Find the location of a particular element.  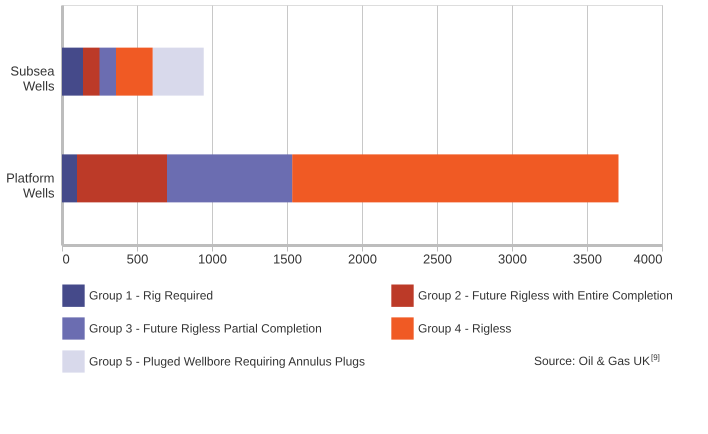

x-tick-label: 1000 is located at coordinates (212, 259).